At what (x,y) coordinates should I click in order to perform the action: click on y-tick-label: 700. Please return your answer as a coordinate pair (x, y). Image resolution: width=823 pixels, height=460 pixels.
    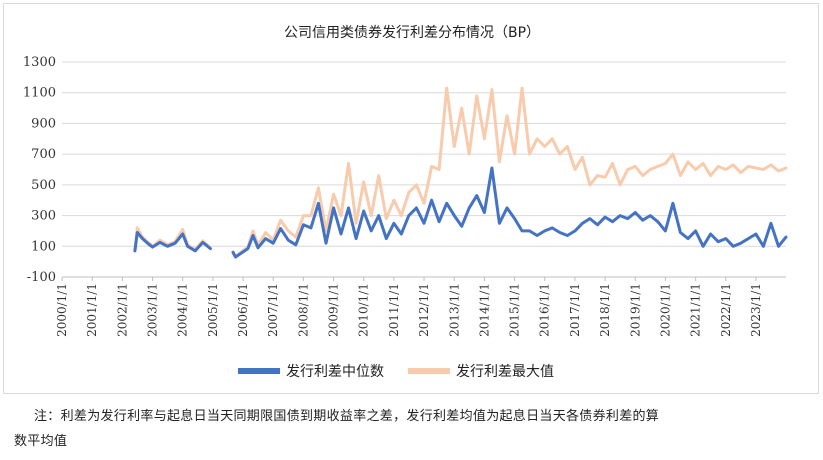
    Looking at the image, I should click on (43, 154).